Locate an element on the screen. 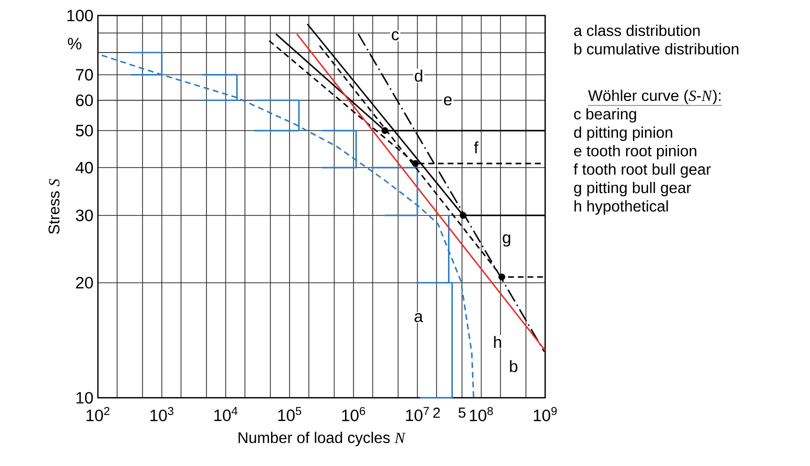 This screenshot has width=810, height=466. text: c bearing is located at coordinates (605, 115).